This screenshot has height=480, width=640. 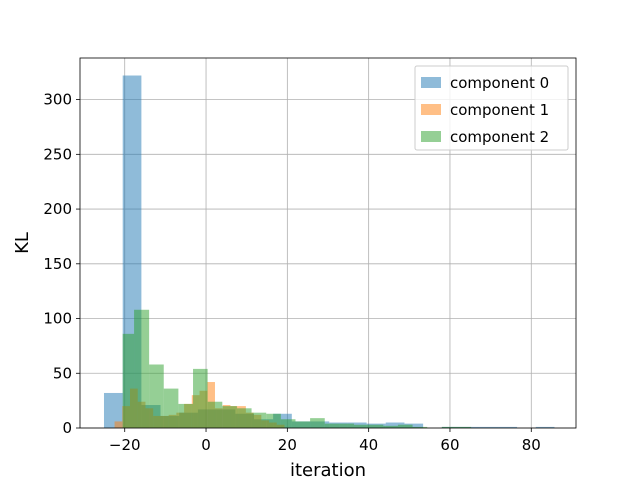 I want to click on legend-label: component 2, so click(x=499, y=137).